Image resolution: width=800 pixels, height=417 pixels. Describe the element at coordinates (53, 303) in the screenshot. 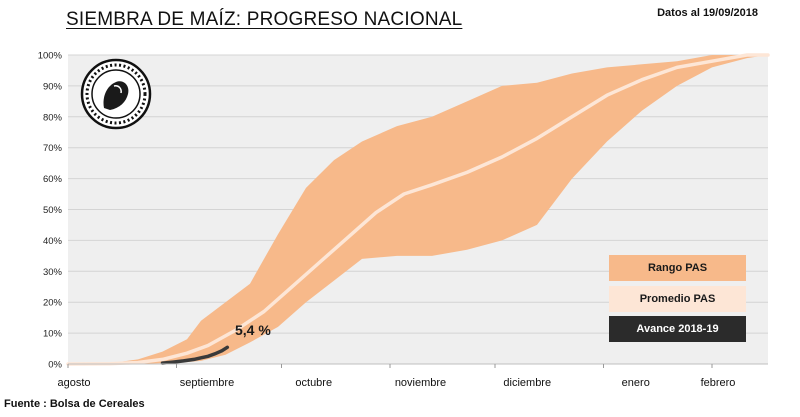

I see `y-tick-label: 20%` at that location.